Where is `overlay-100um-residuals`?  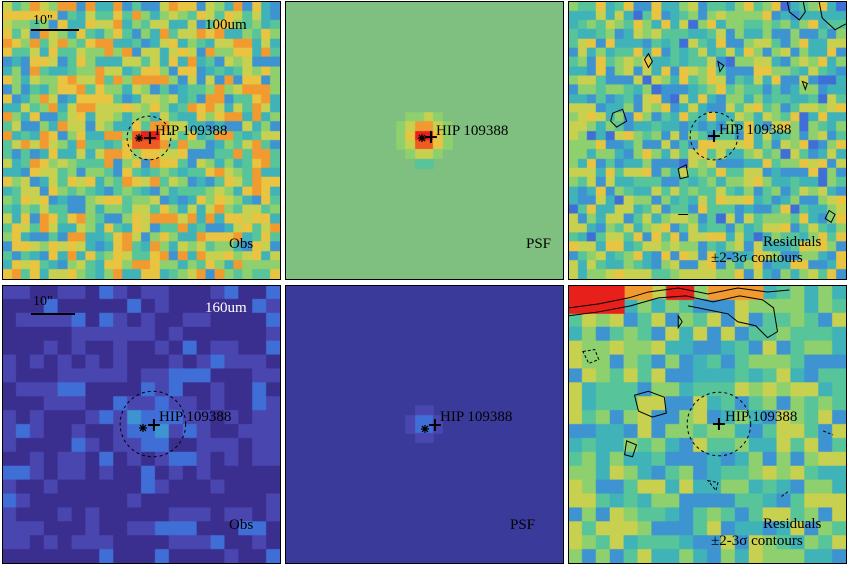
overlay-100um-residuals is located at coordinates (728, 113).